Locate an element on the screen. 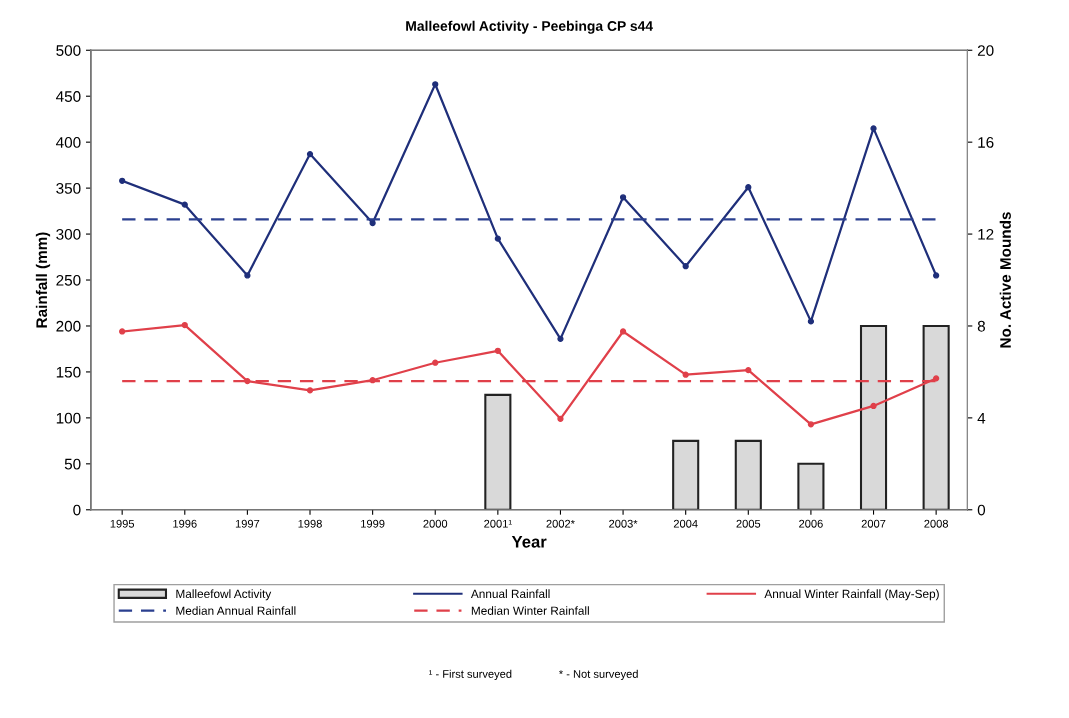 Image resolution: width=1069 pixels, height=718 pixels. y2-tick-label: 0 is located at coordinates (981, 510).